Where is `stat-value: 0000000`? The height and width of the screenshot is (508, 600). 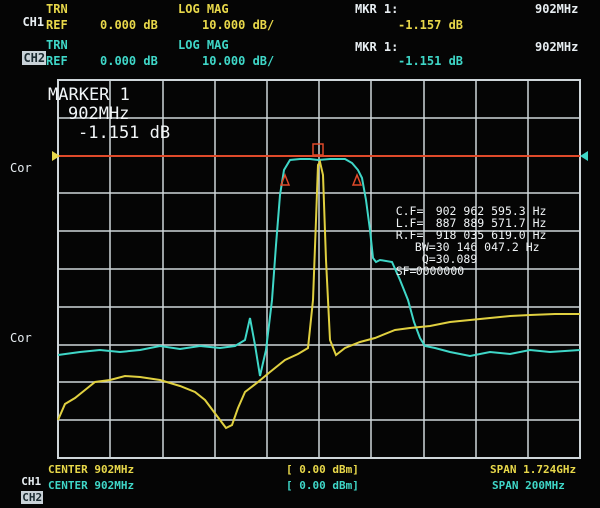
stat-value: 0000000 is located at coordinates (440, 271).